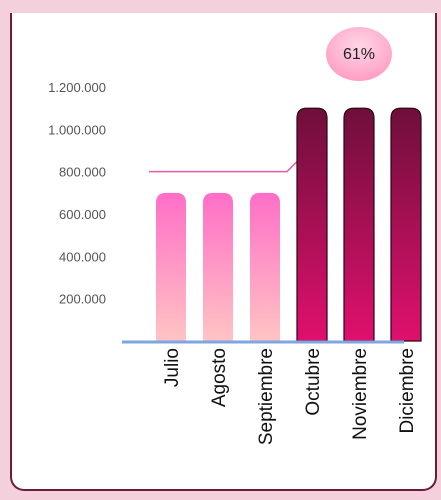 This screenshot has width=441, height=500. I want to click on category-label: Octubre, so click(313, 382).